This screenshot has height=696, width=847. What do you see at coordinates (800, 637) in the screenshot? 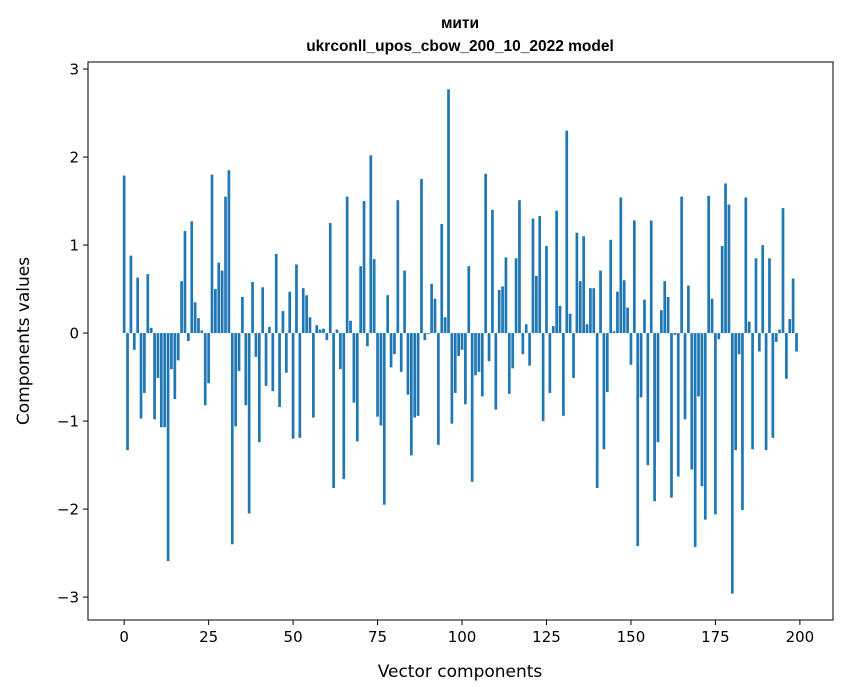
I see `x-tick-label: 200` at bounding box center [800, 637].